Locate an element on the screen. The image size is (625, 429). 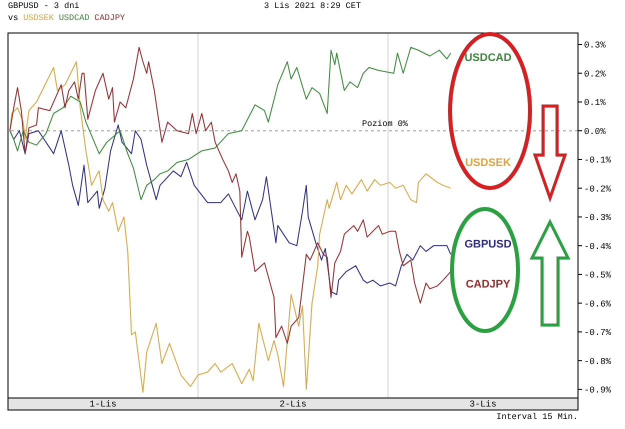
annotation: USDSEK is located at coordinates (488, 163).